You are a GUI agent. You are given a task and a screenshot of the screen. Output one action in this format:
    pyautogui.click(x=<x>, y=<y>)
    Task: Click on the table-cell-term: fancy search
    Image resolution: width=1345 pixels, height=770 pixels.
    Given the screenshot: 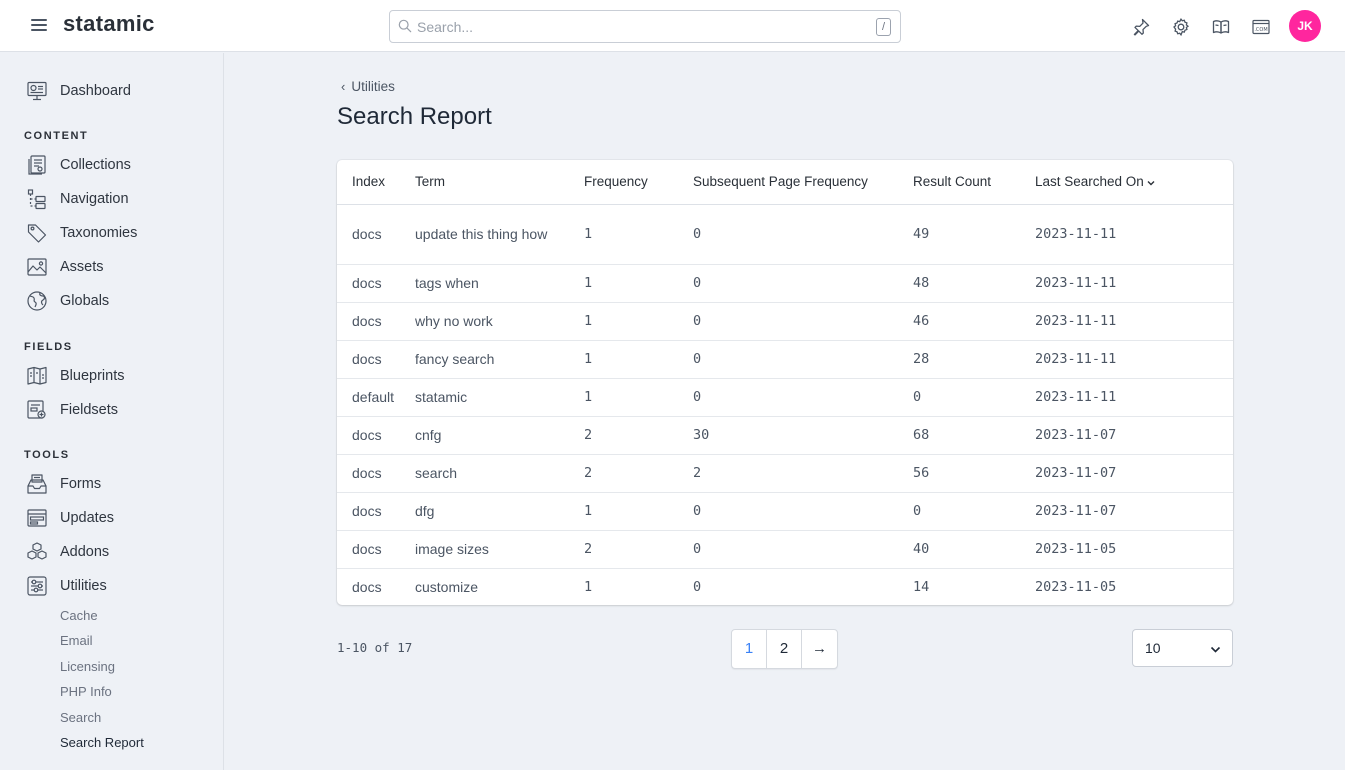 What is the action you would take?
    pyautogui.click(x=455, y=358)
    